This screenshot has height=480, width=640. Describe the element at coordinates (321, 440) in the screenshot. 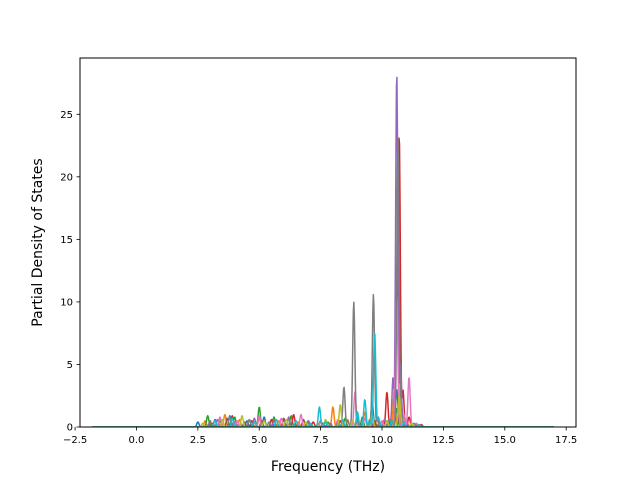

I see `x-tick-label: 7.5` at that location.